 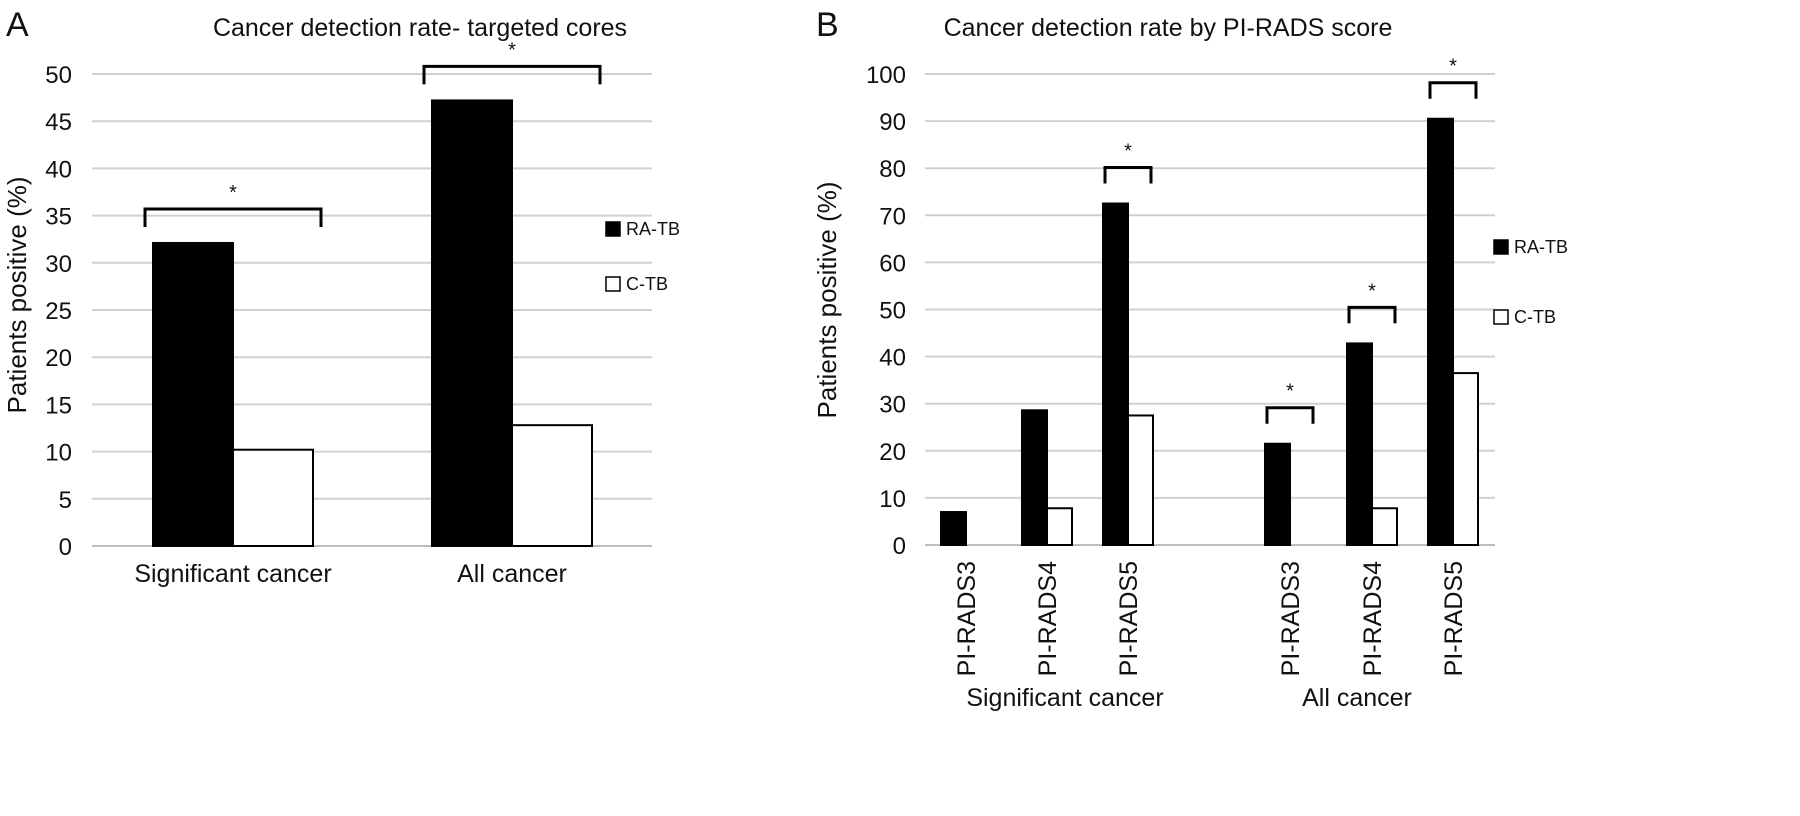 I want to click on panel-a-category-labels: Significant cancer All cancer, so click(x=350, y=574).